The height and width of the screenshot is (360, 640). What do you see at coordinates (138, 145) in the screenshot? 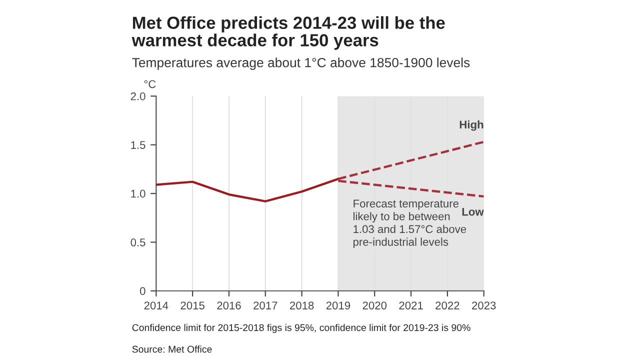
I see `y-tick-label: 1.5` at bounding box center [138, 145].